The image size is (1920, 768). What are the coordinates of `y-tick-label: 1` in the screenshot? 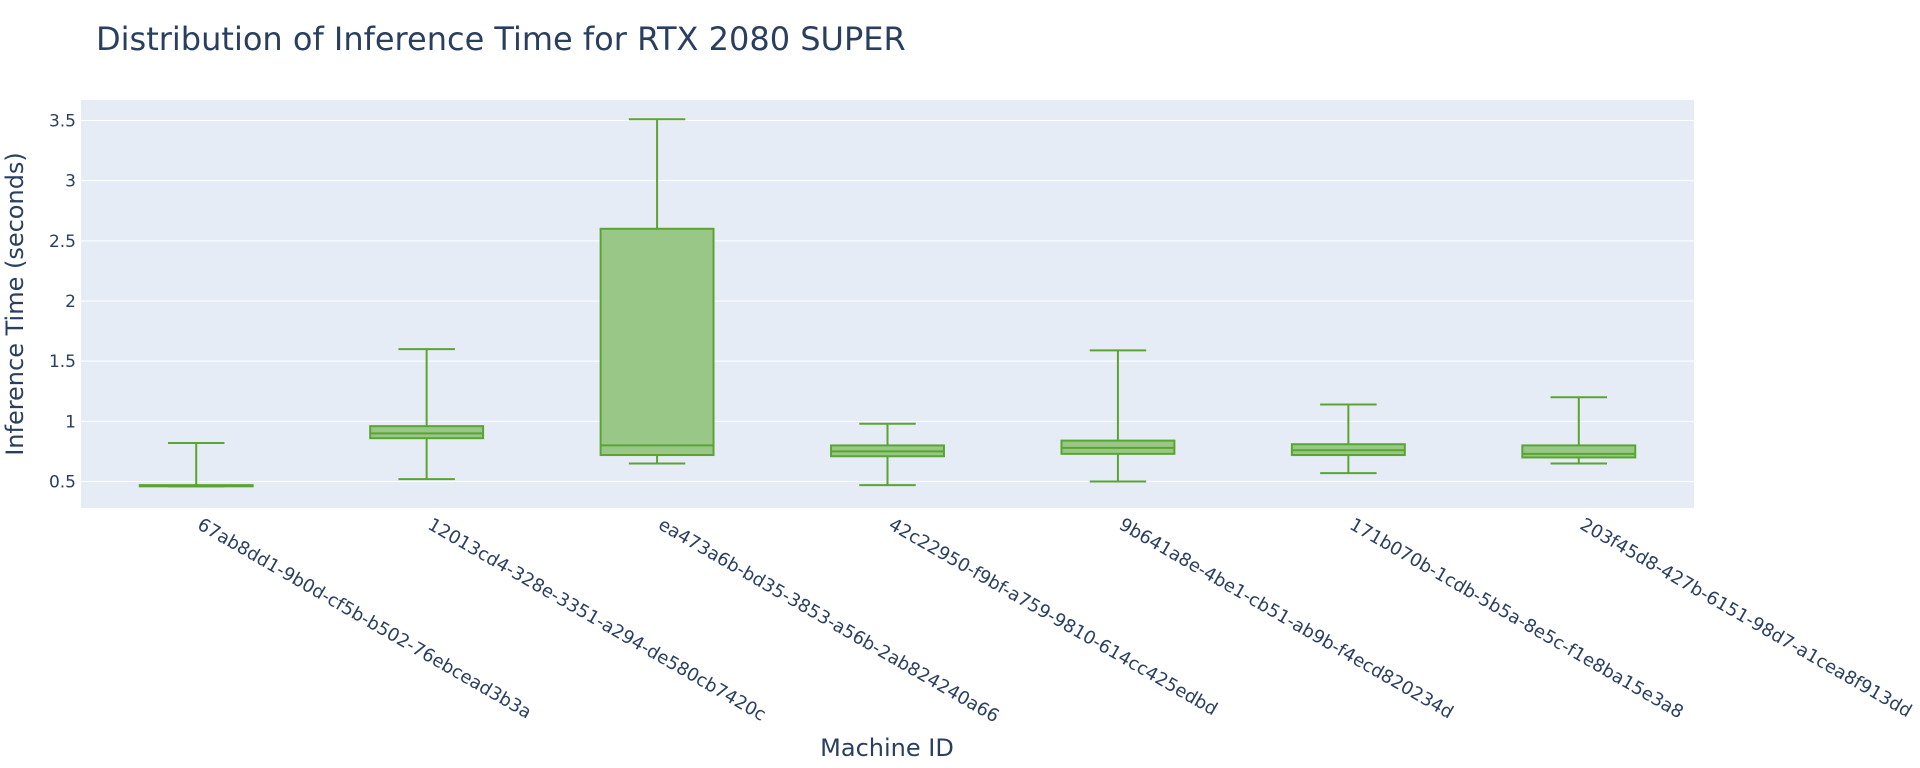 It's located at (70, 422).